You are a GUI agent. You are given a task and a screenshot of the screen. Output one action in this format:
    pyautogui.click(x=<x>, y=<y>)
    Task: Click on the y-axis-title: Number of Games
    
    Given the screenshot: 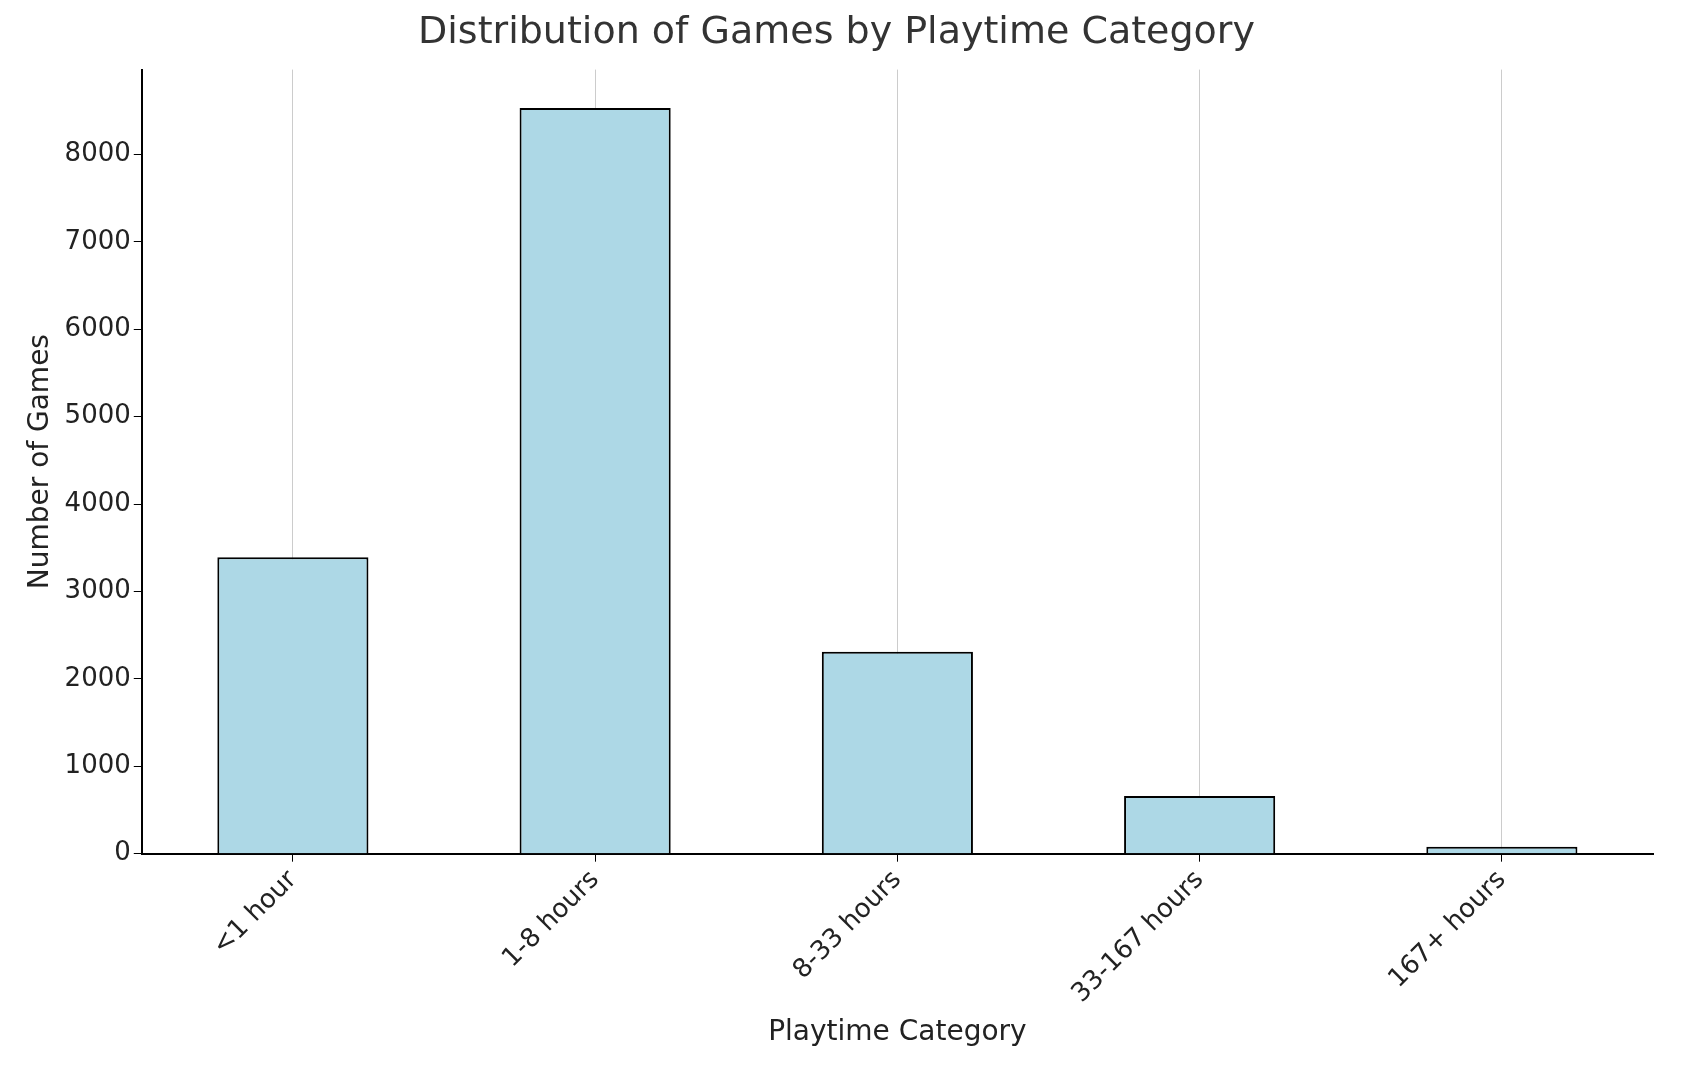 What is the action you would take?
    pyautogui.click(x=39, y=462)
    